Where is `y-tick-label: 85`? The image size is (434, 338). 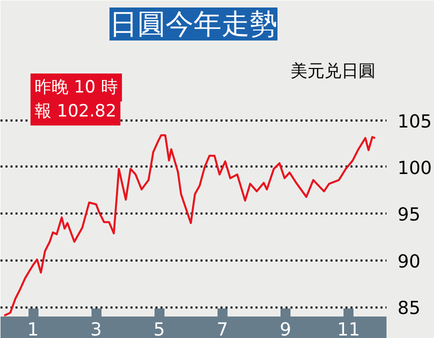
y-tick-label: 85 is located at coordinates (409, 309).